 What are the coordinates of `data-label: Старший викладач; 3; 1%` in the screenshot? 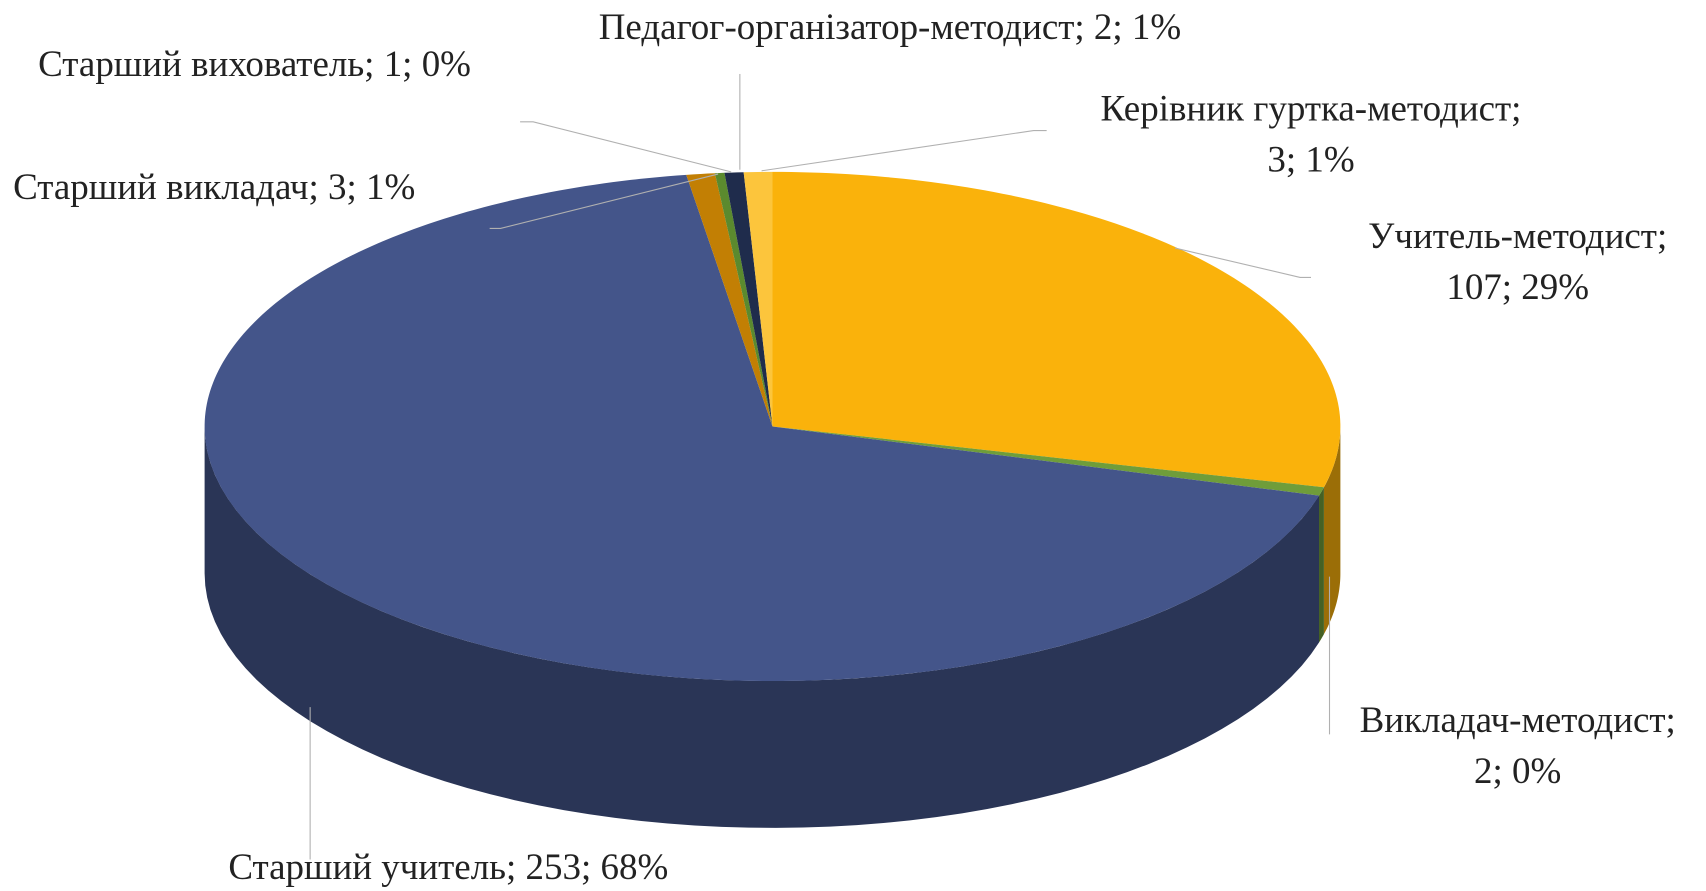 It's located at (214, 186).